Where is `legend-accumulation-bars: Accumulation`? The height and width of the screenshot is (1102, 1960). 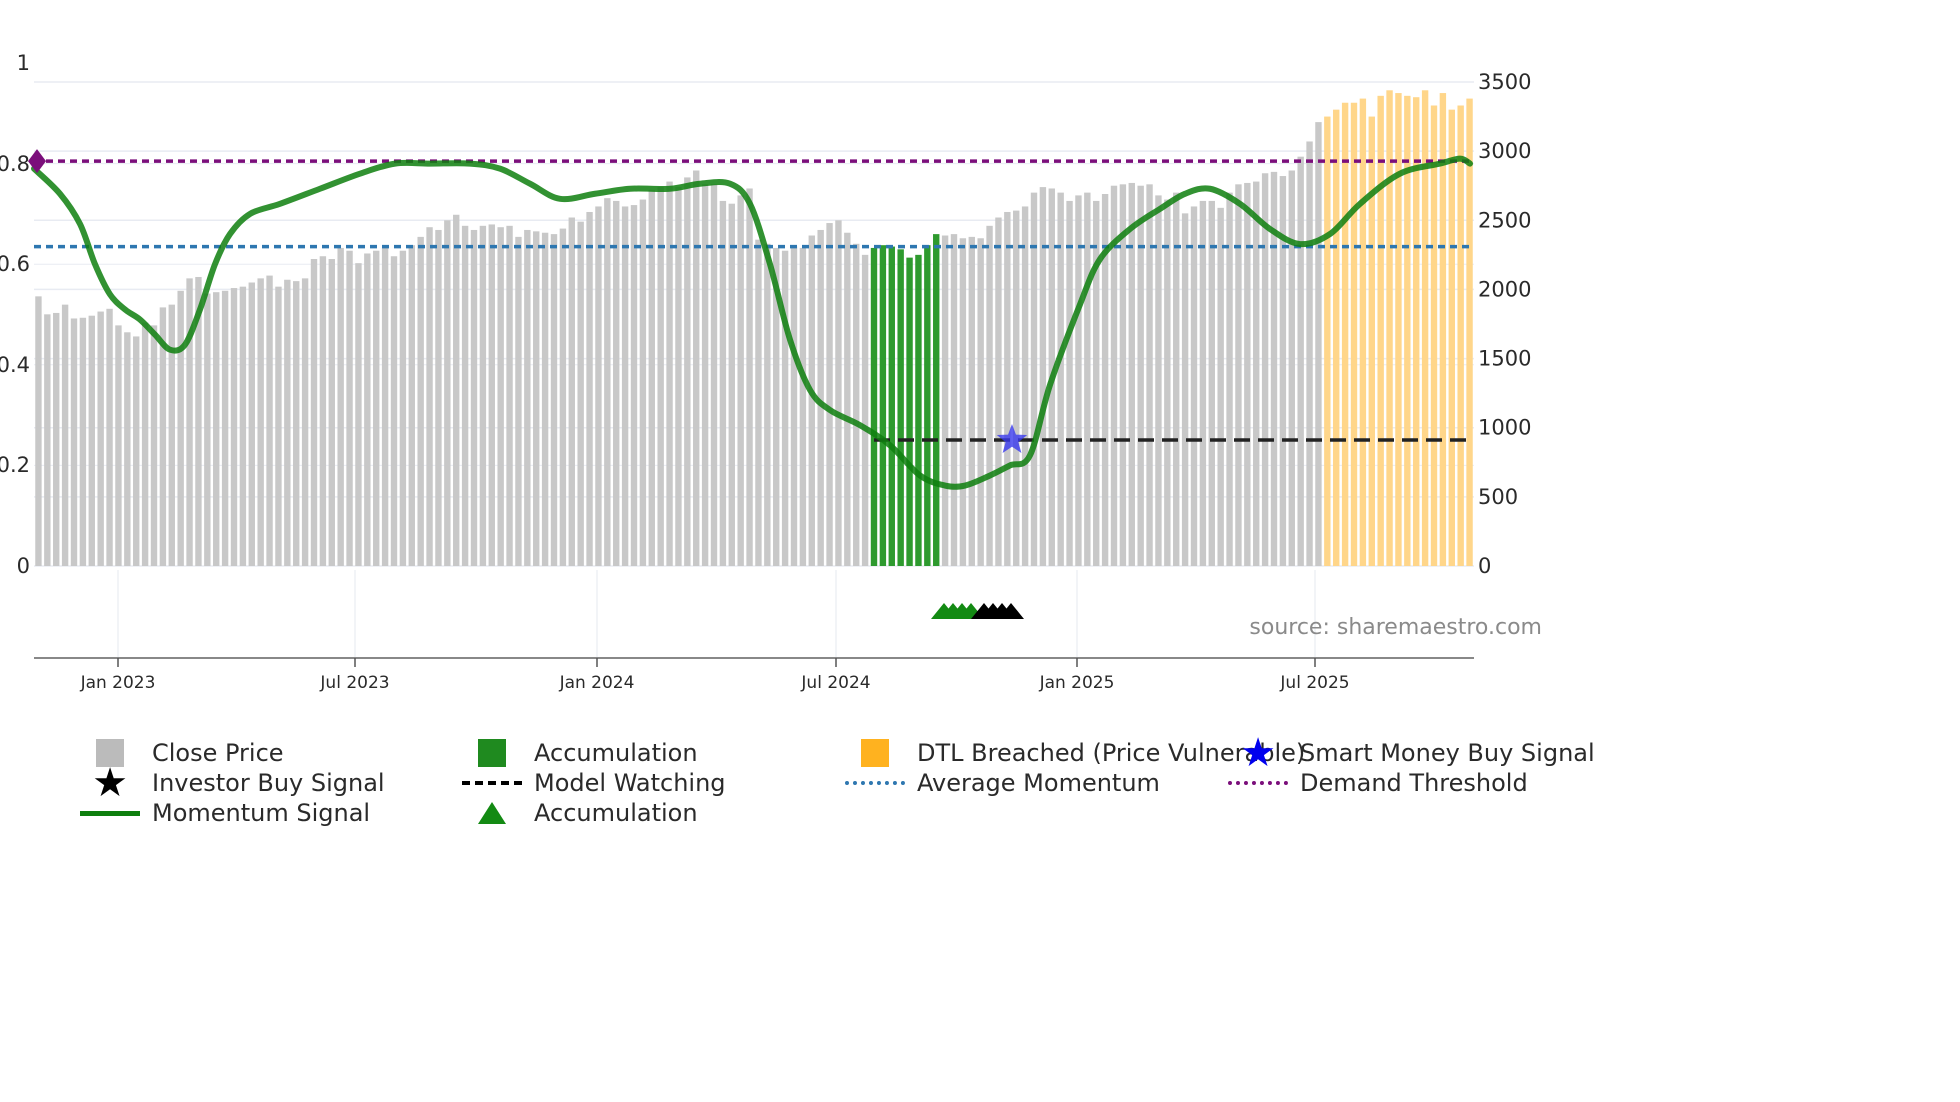 legend-accumulation-bars: Accumulation is located at coordinates (580, 753).